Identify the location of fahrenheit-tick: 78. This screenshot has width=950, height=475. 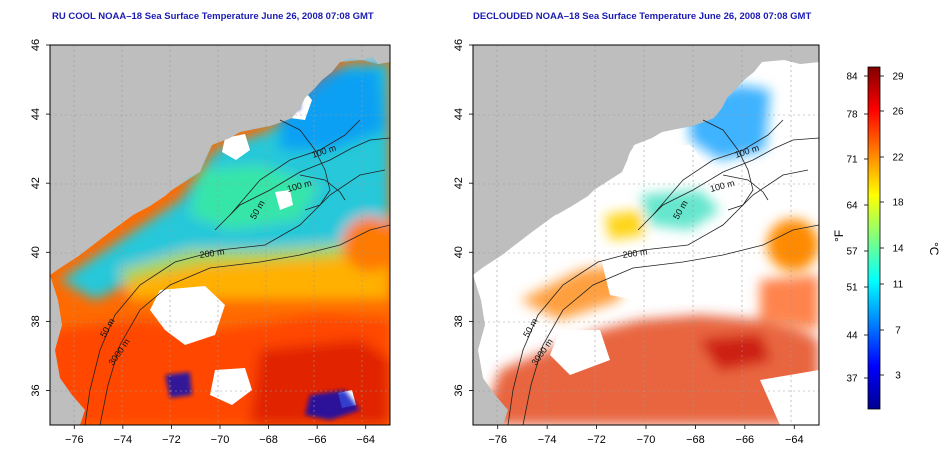
(852, 115).